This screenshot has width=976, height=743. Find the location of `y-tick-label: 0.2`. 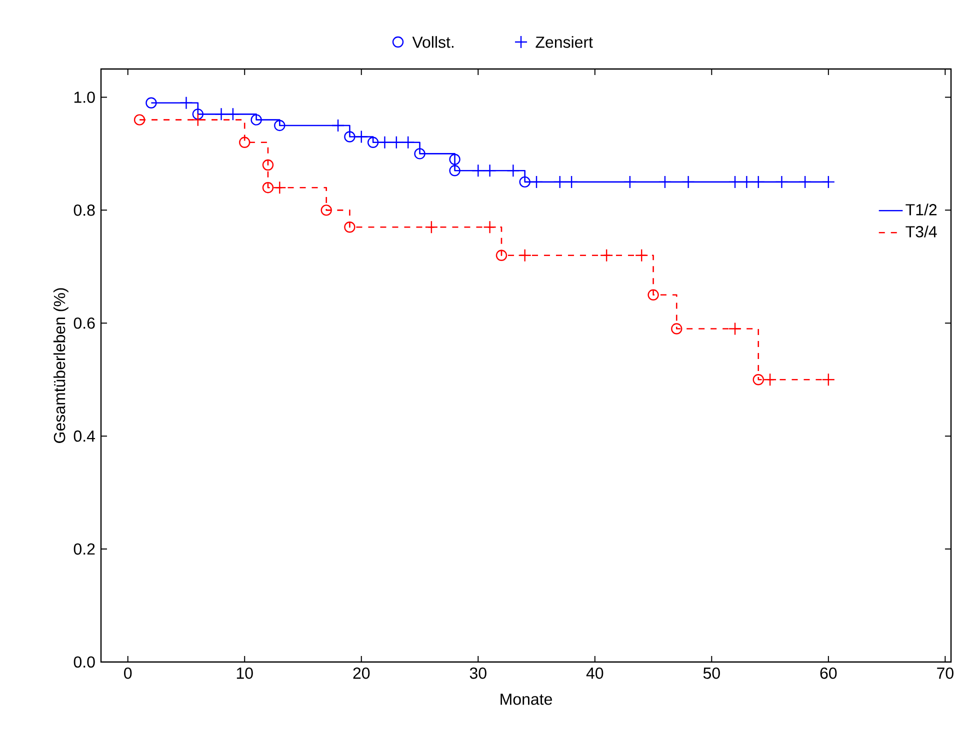

y-tick-label: 0.2 is located at coordinates (84, 549).